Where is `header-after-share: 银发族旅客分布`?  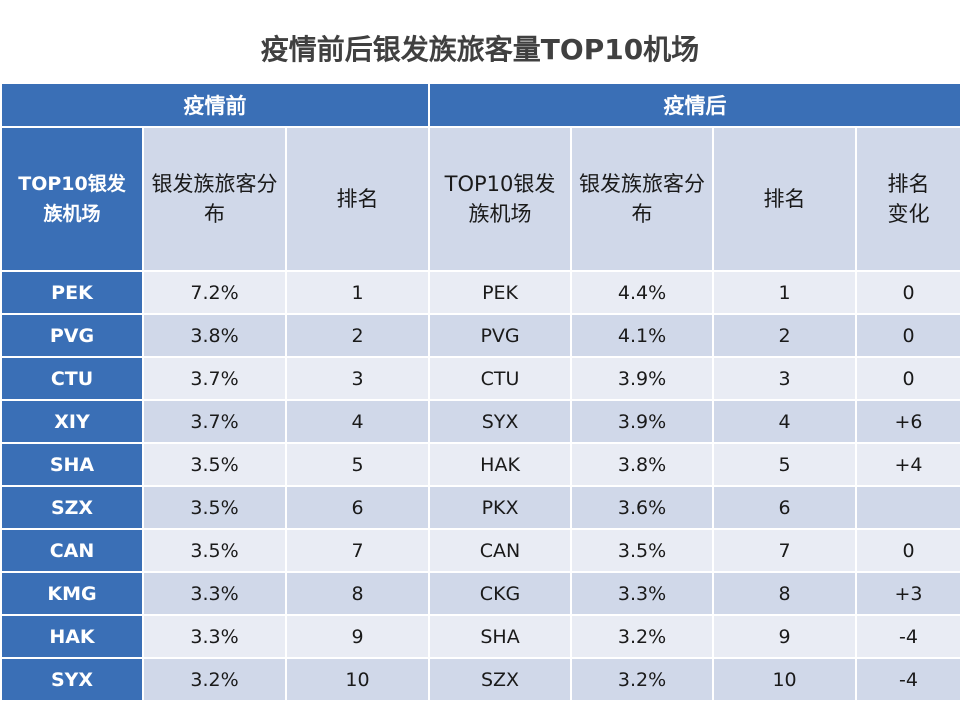
header-after-share: 银发族旅客分布 is located at coordinates (642, 199).